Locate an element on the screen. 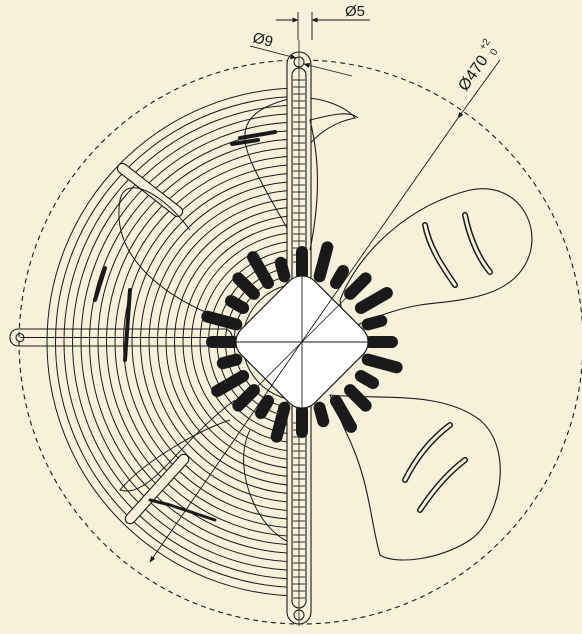 This screenshot has width=582, height=634. dimension-fan-tolerance-lower: 0 is located at coordinates (494, 52).